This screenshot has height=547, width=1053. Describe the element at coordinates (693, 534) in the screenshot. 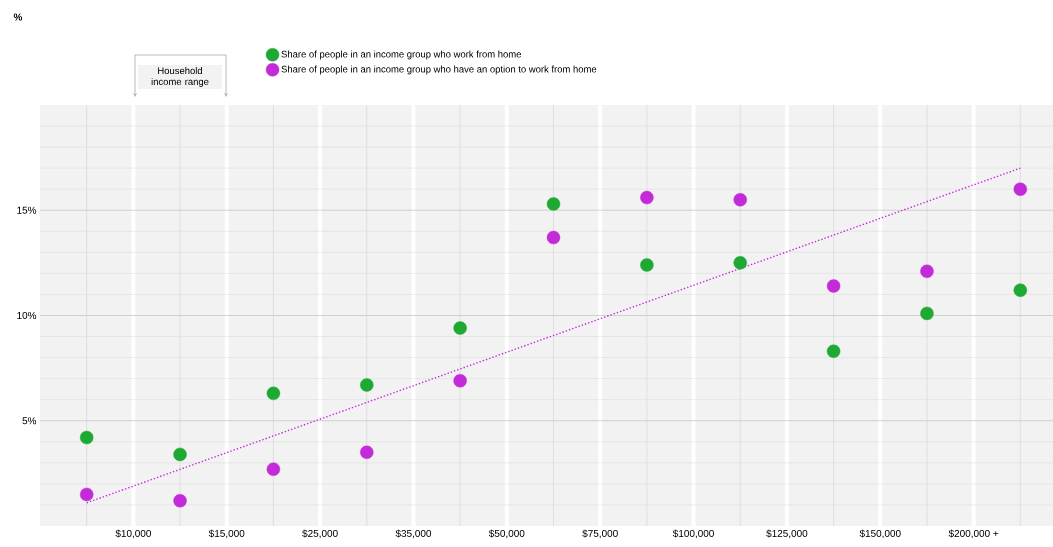

I see `x-tick-label: $100,000` at that location.